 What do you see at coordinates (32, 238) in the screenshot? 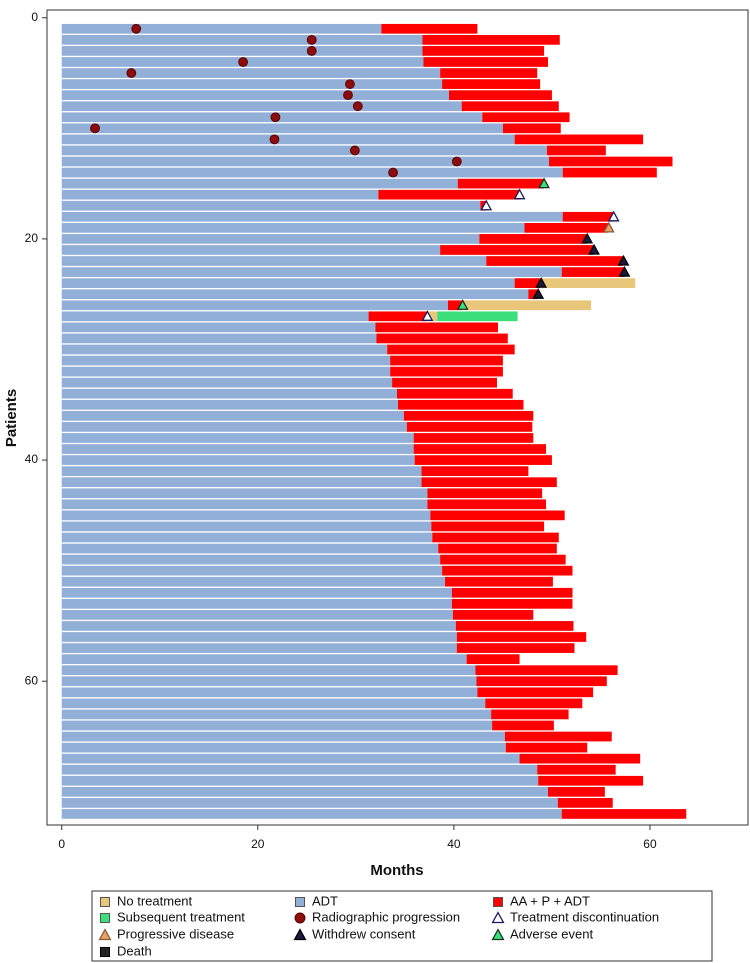
I see `y-tick-label: 20` at bounding box center [32, 238].